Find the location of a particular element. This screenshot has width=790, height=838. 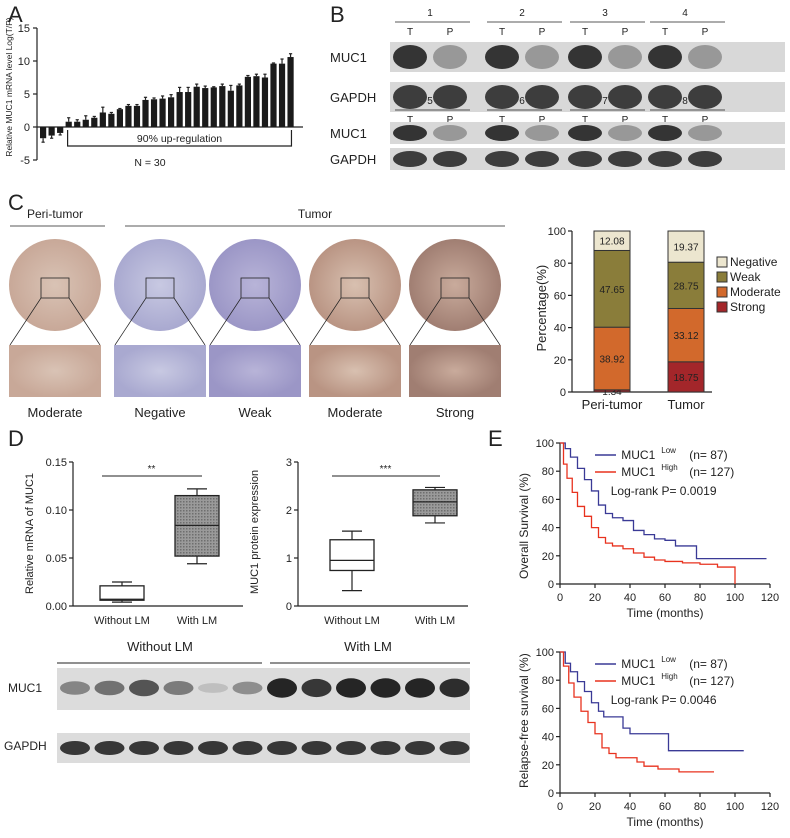

lane-number: 5 is located at coordinates (430, 101).